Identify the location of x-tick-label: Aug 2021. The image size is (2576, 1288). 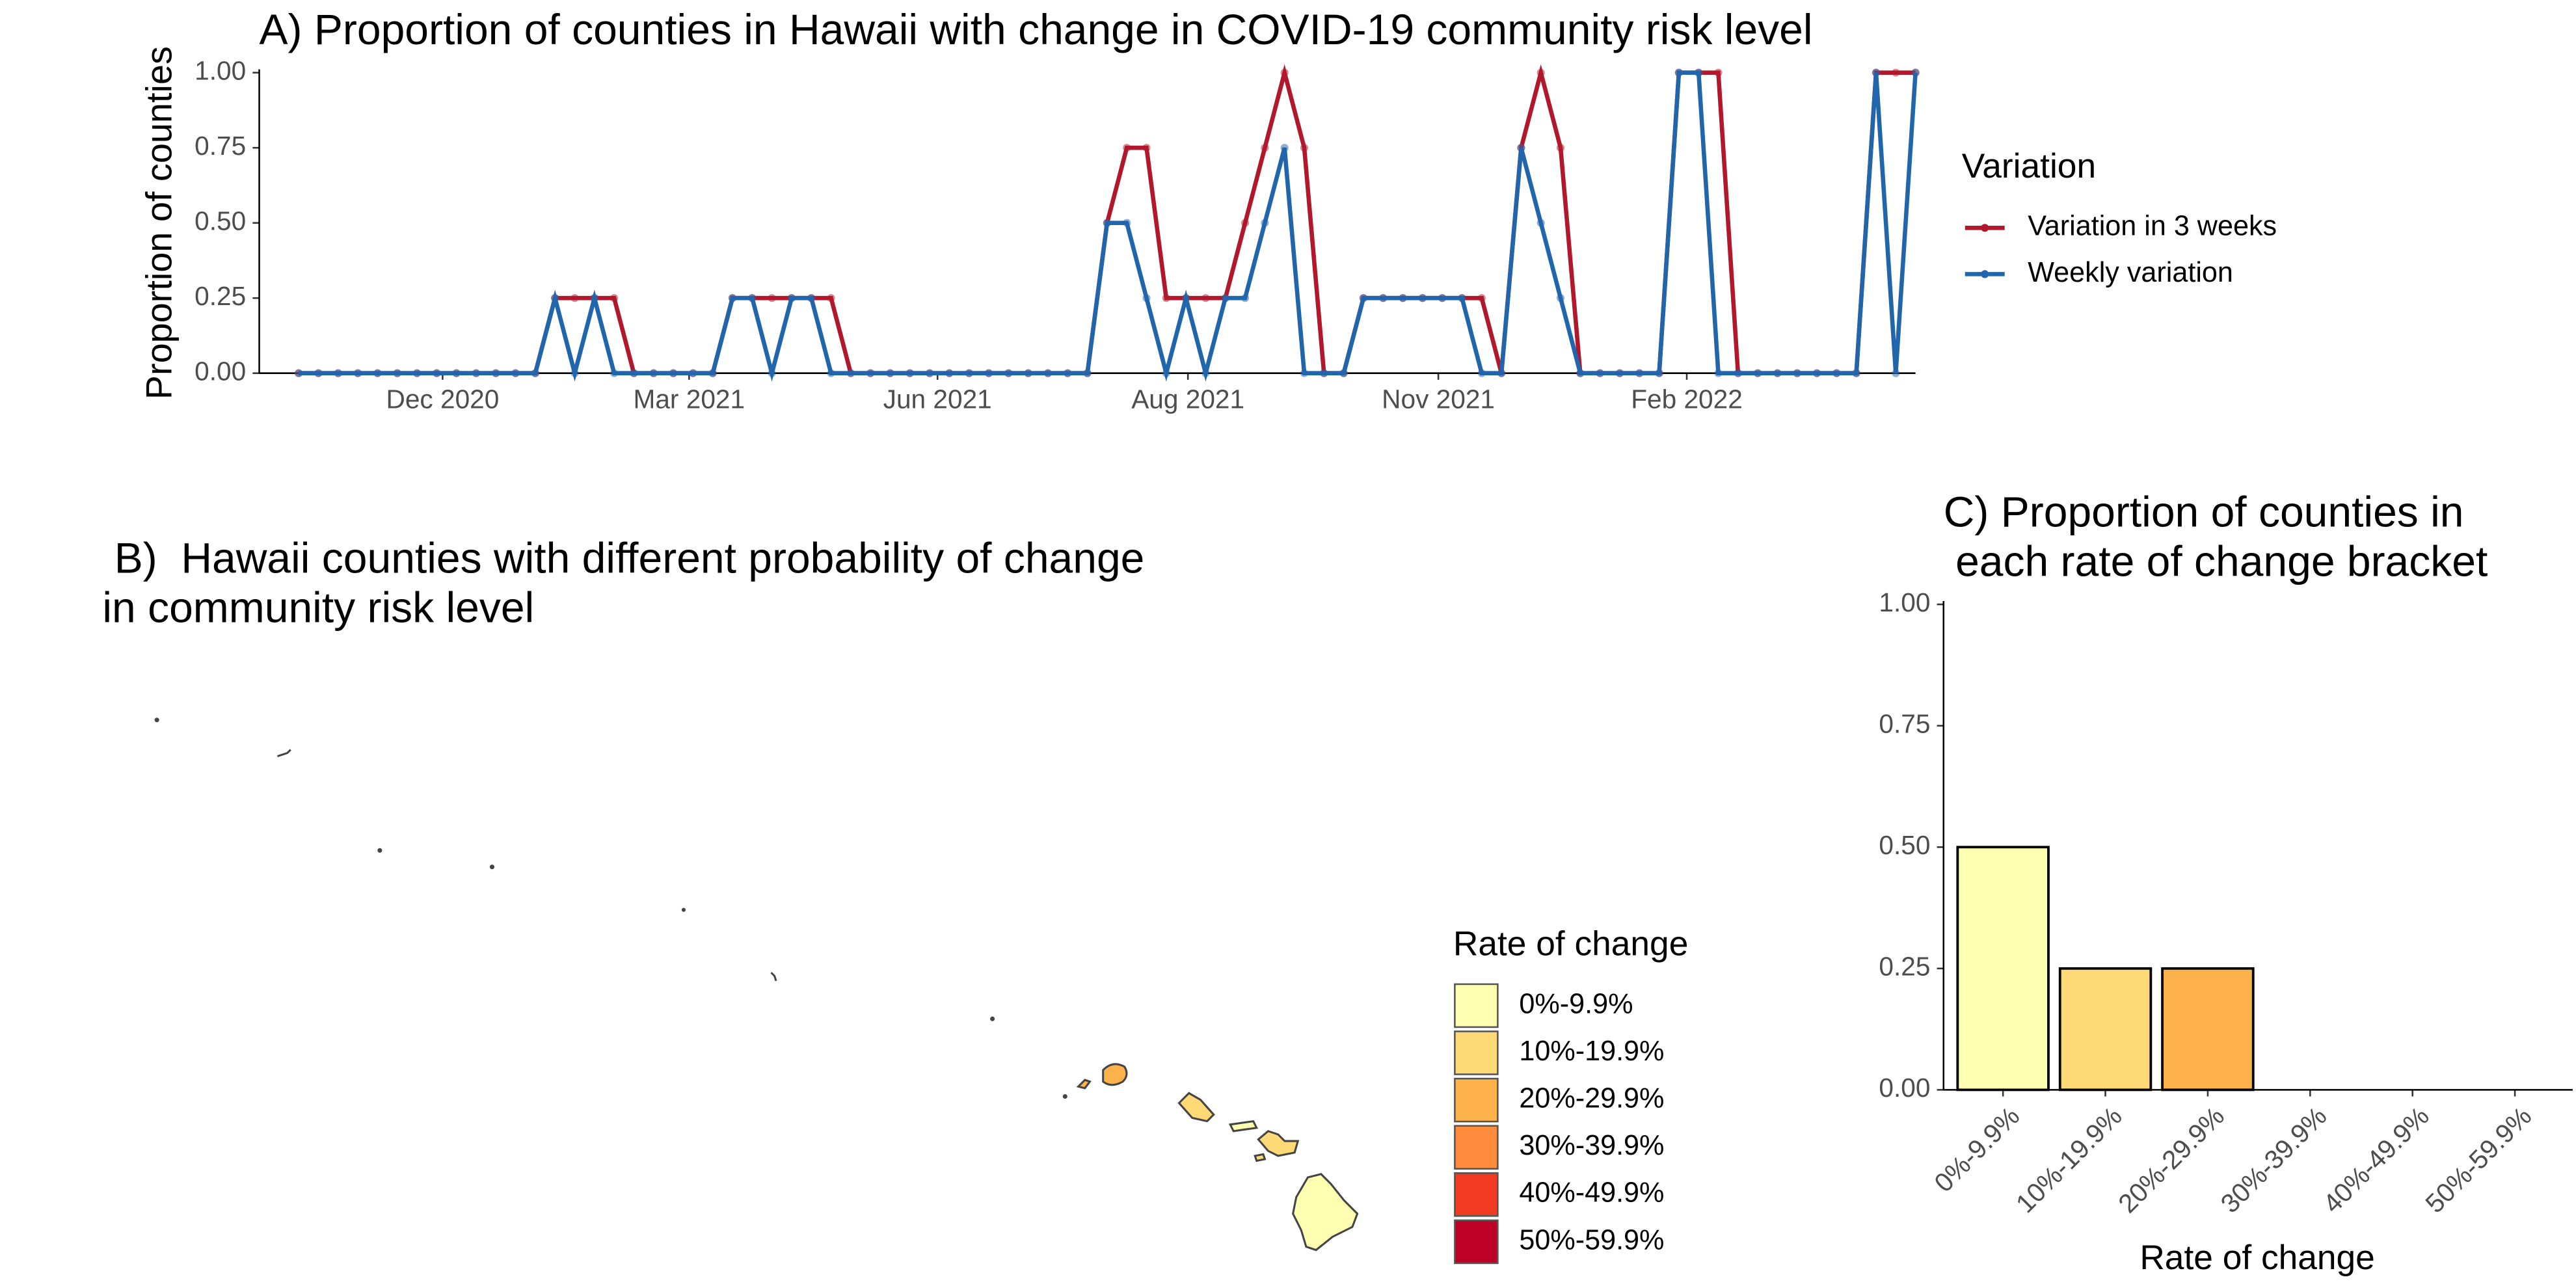
(1187, 399).